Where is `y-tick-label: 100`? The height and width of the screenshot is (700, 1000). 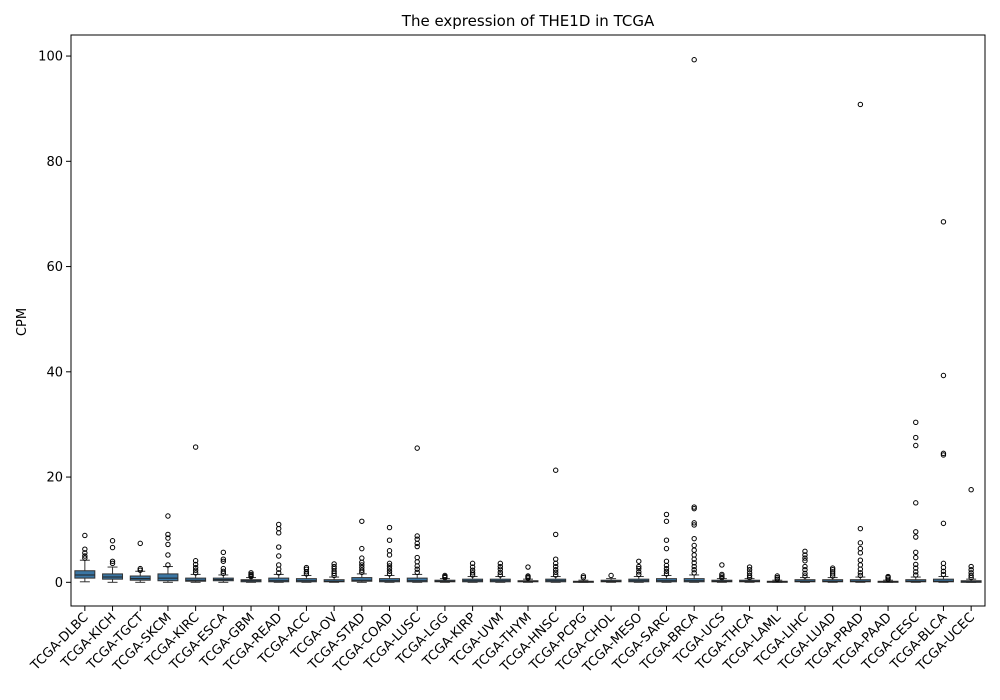 y-tick-label: 100 is located at coordinates (50, 57).